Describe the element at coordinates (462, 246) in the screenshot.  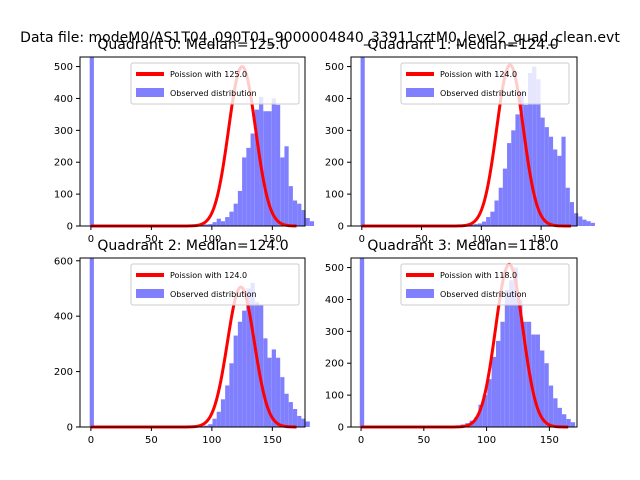
I see `quadrant-title: Quadrant 3: Median=118.0` at that location.